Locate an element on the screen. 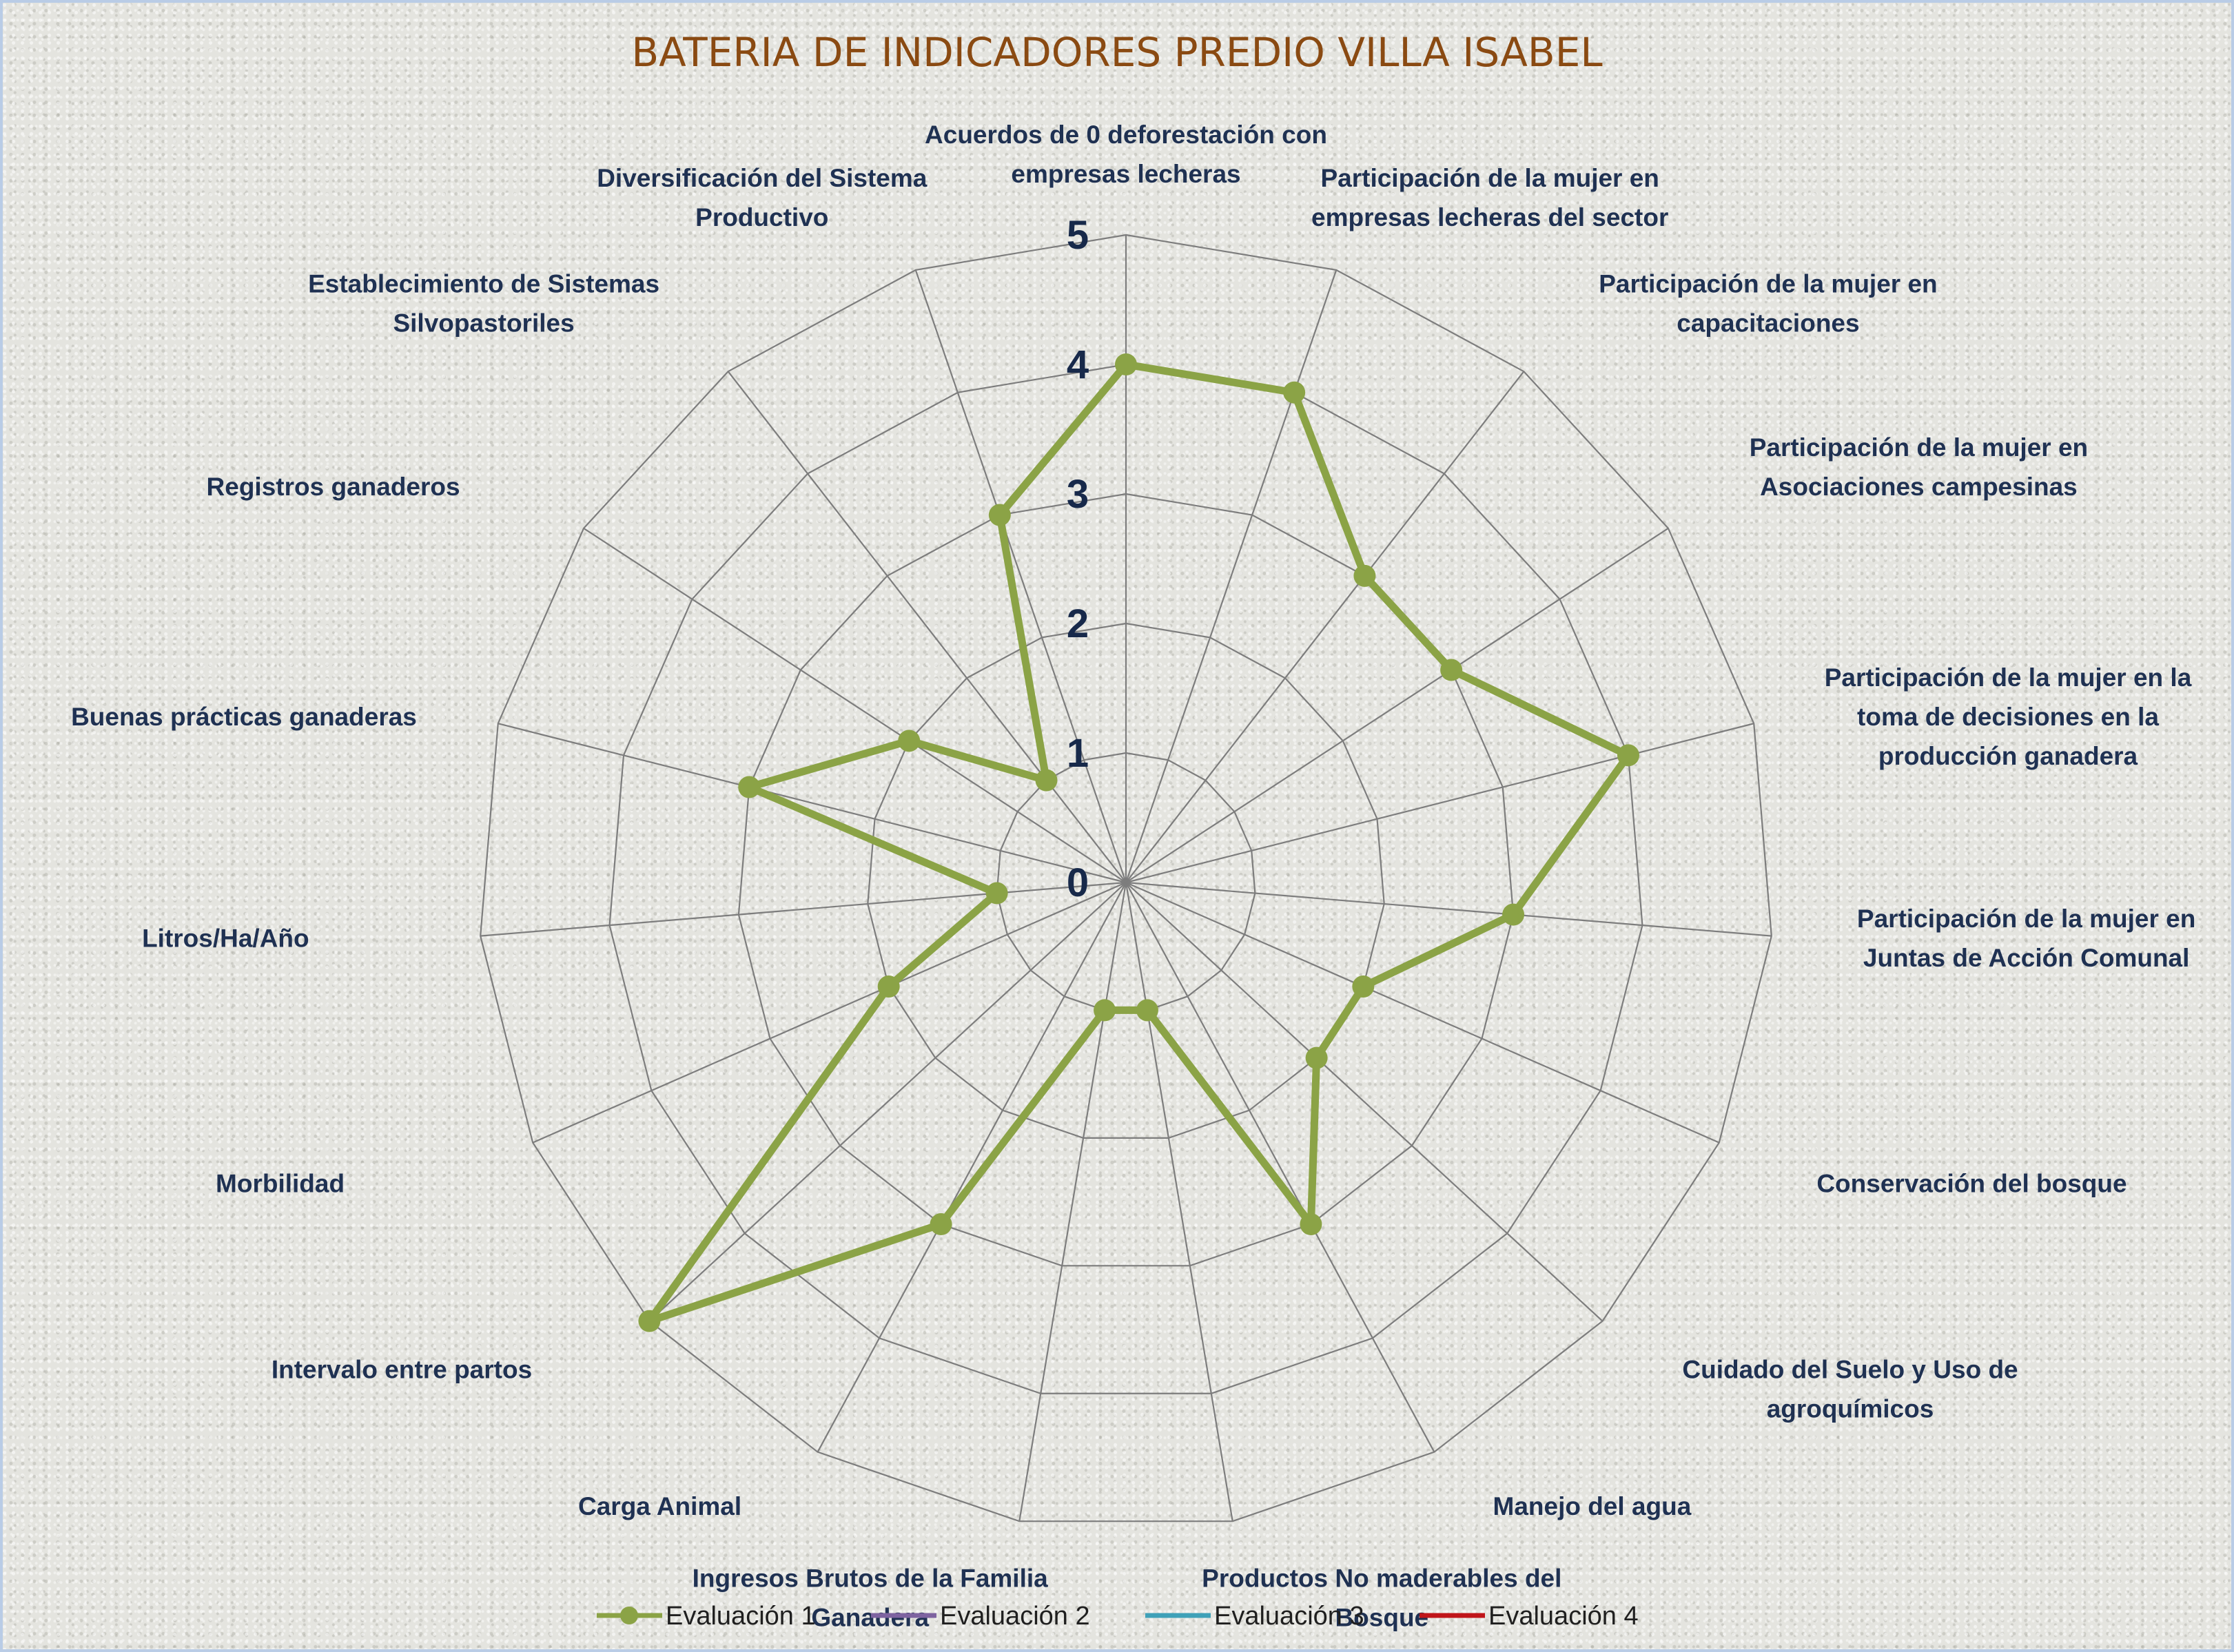  category-label: Diversificación del Sistema Productivo is located at coordinates (763, 197).